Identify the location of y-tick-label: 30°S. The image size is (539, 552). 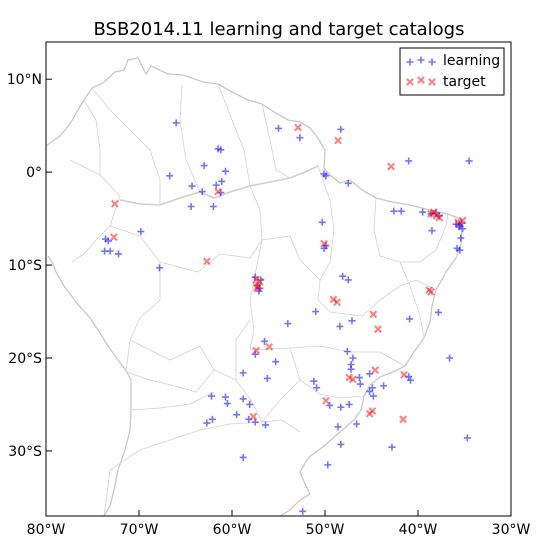
(25, 452).